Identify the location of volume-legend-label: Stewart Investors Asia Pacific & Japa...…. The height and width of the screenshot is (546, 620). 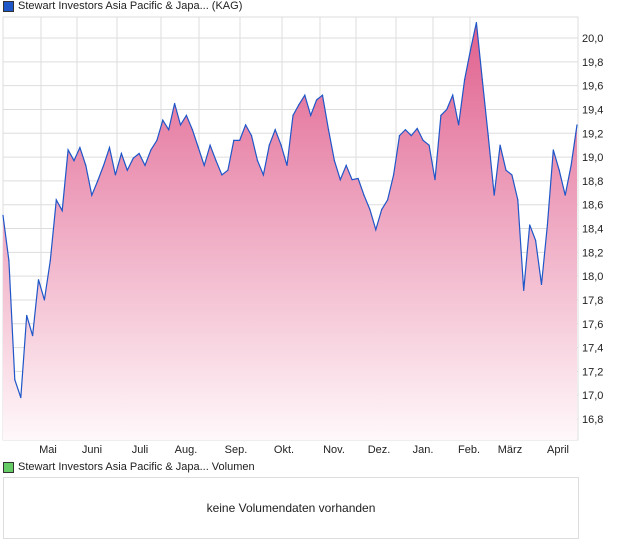
(136, 467).